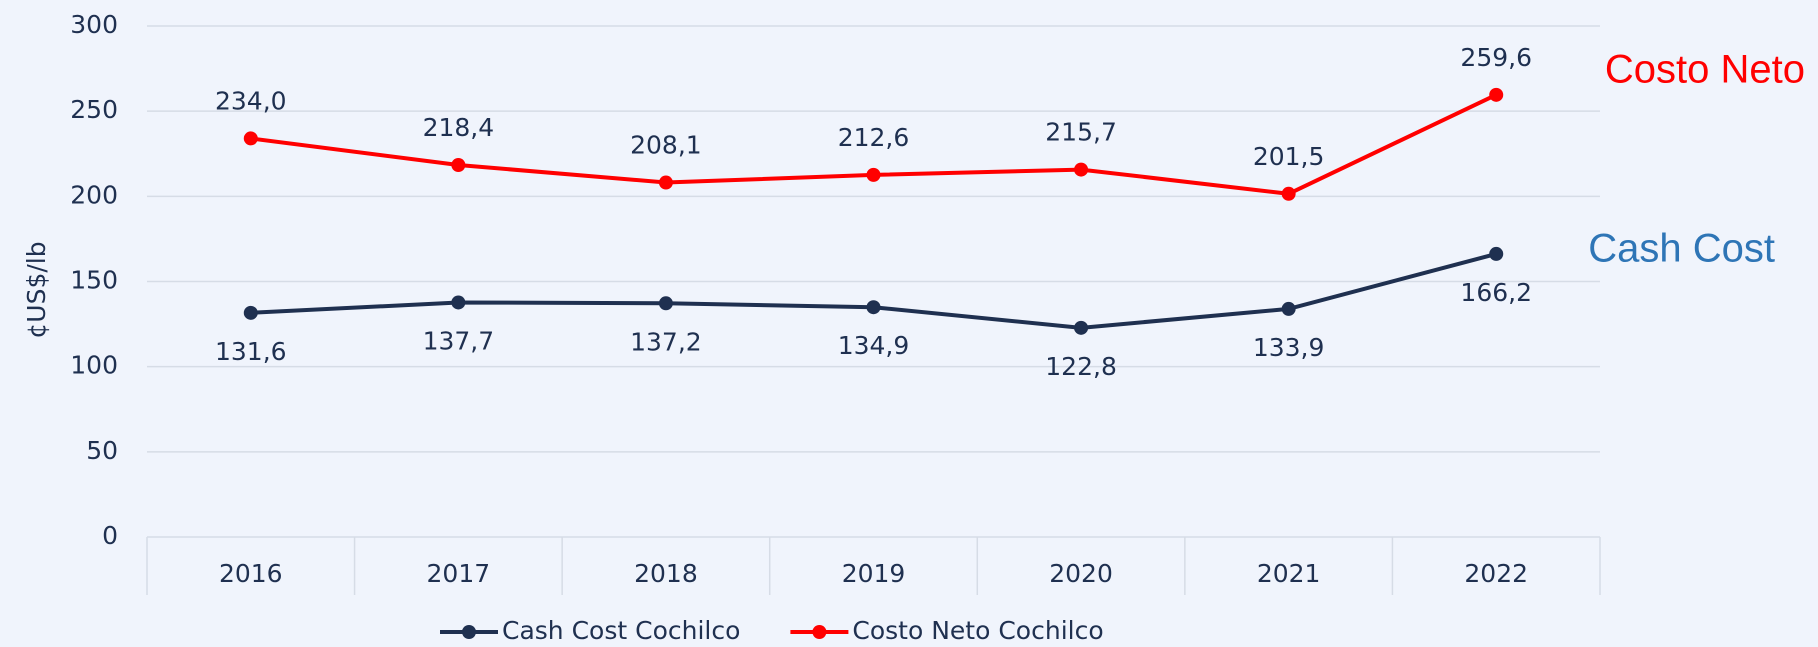  What do you see at coordinates (459, 127) in the screenshot?
I see `data-label: 218,4` at bounding box center [459, 127].